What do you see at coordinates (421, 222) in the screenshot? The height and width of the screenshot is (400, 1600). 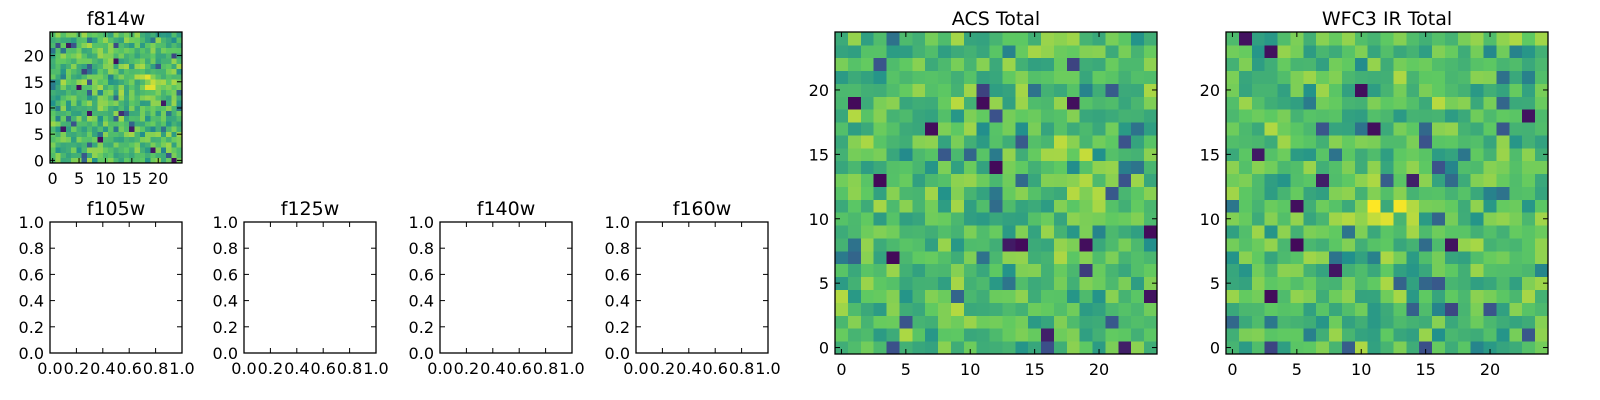 I see `y-tick-label: 1.0` at bounding box center [421, 222].